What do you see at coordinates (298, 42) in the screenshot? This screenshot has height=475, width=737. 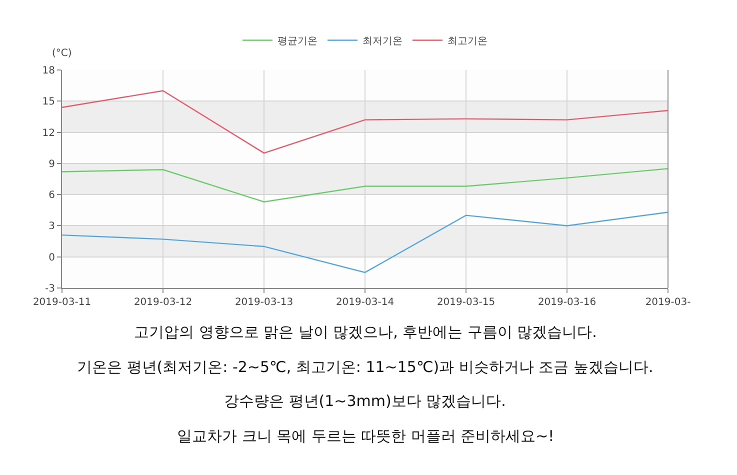 I see `legend-label: 평균기온` at bounding box center [298, 42].